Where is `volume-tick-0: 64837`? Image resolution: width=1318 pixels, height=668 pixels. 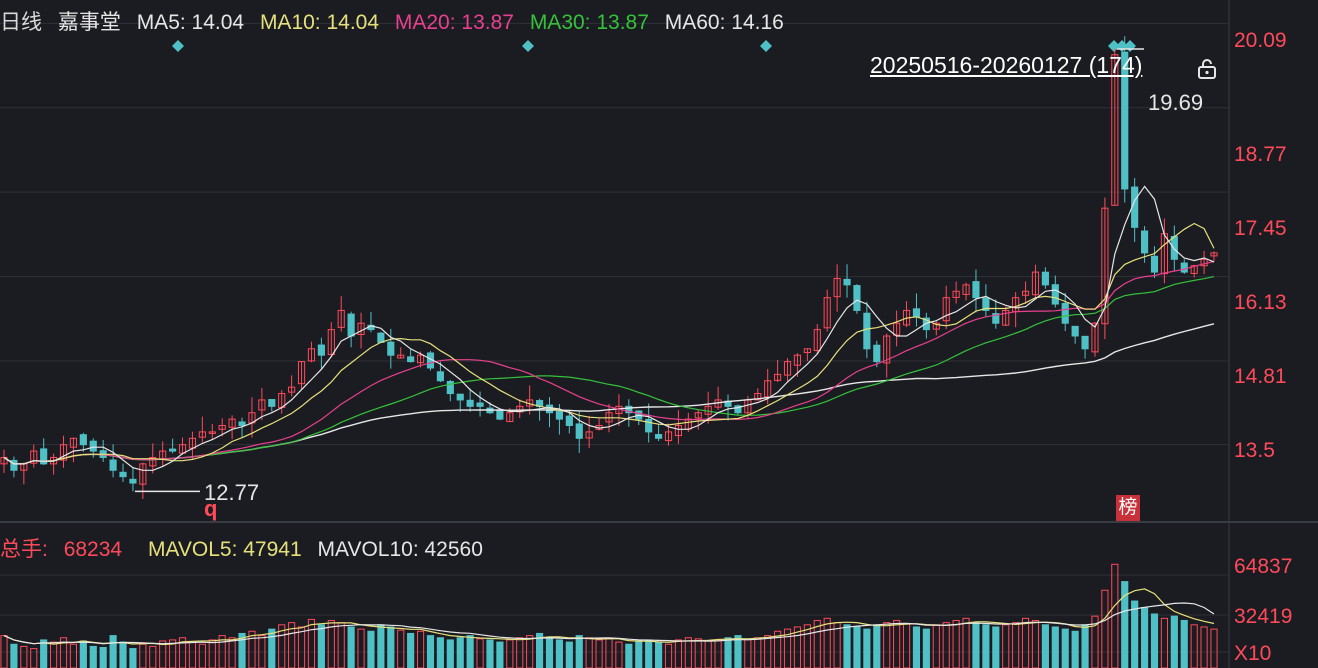 volume-tick-0: 64837 is located at coordinates (1263, 566).